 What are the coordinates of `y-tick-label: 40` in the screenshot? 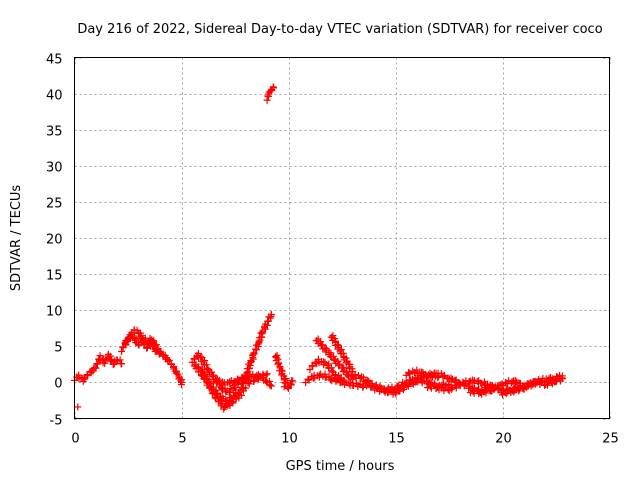 It's located at (54, 96).